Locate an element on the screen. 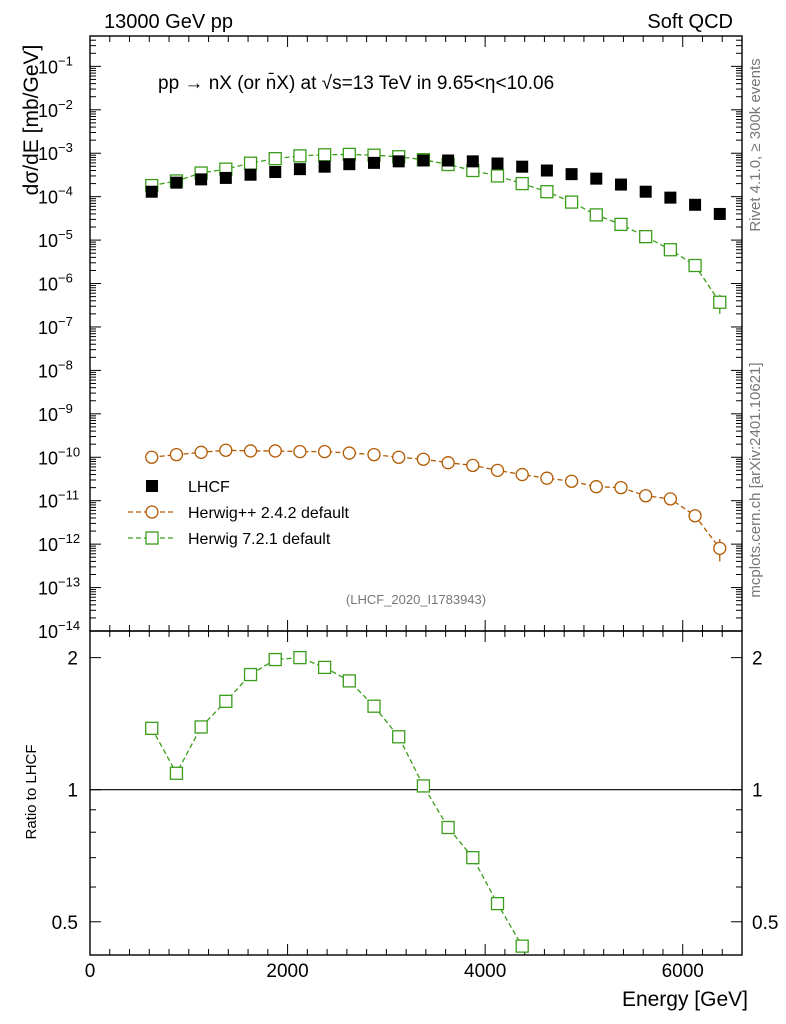 This screenshot has height=1024, width=786. tick-exponent: −3 is located at coordinates (65, 147).